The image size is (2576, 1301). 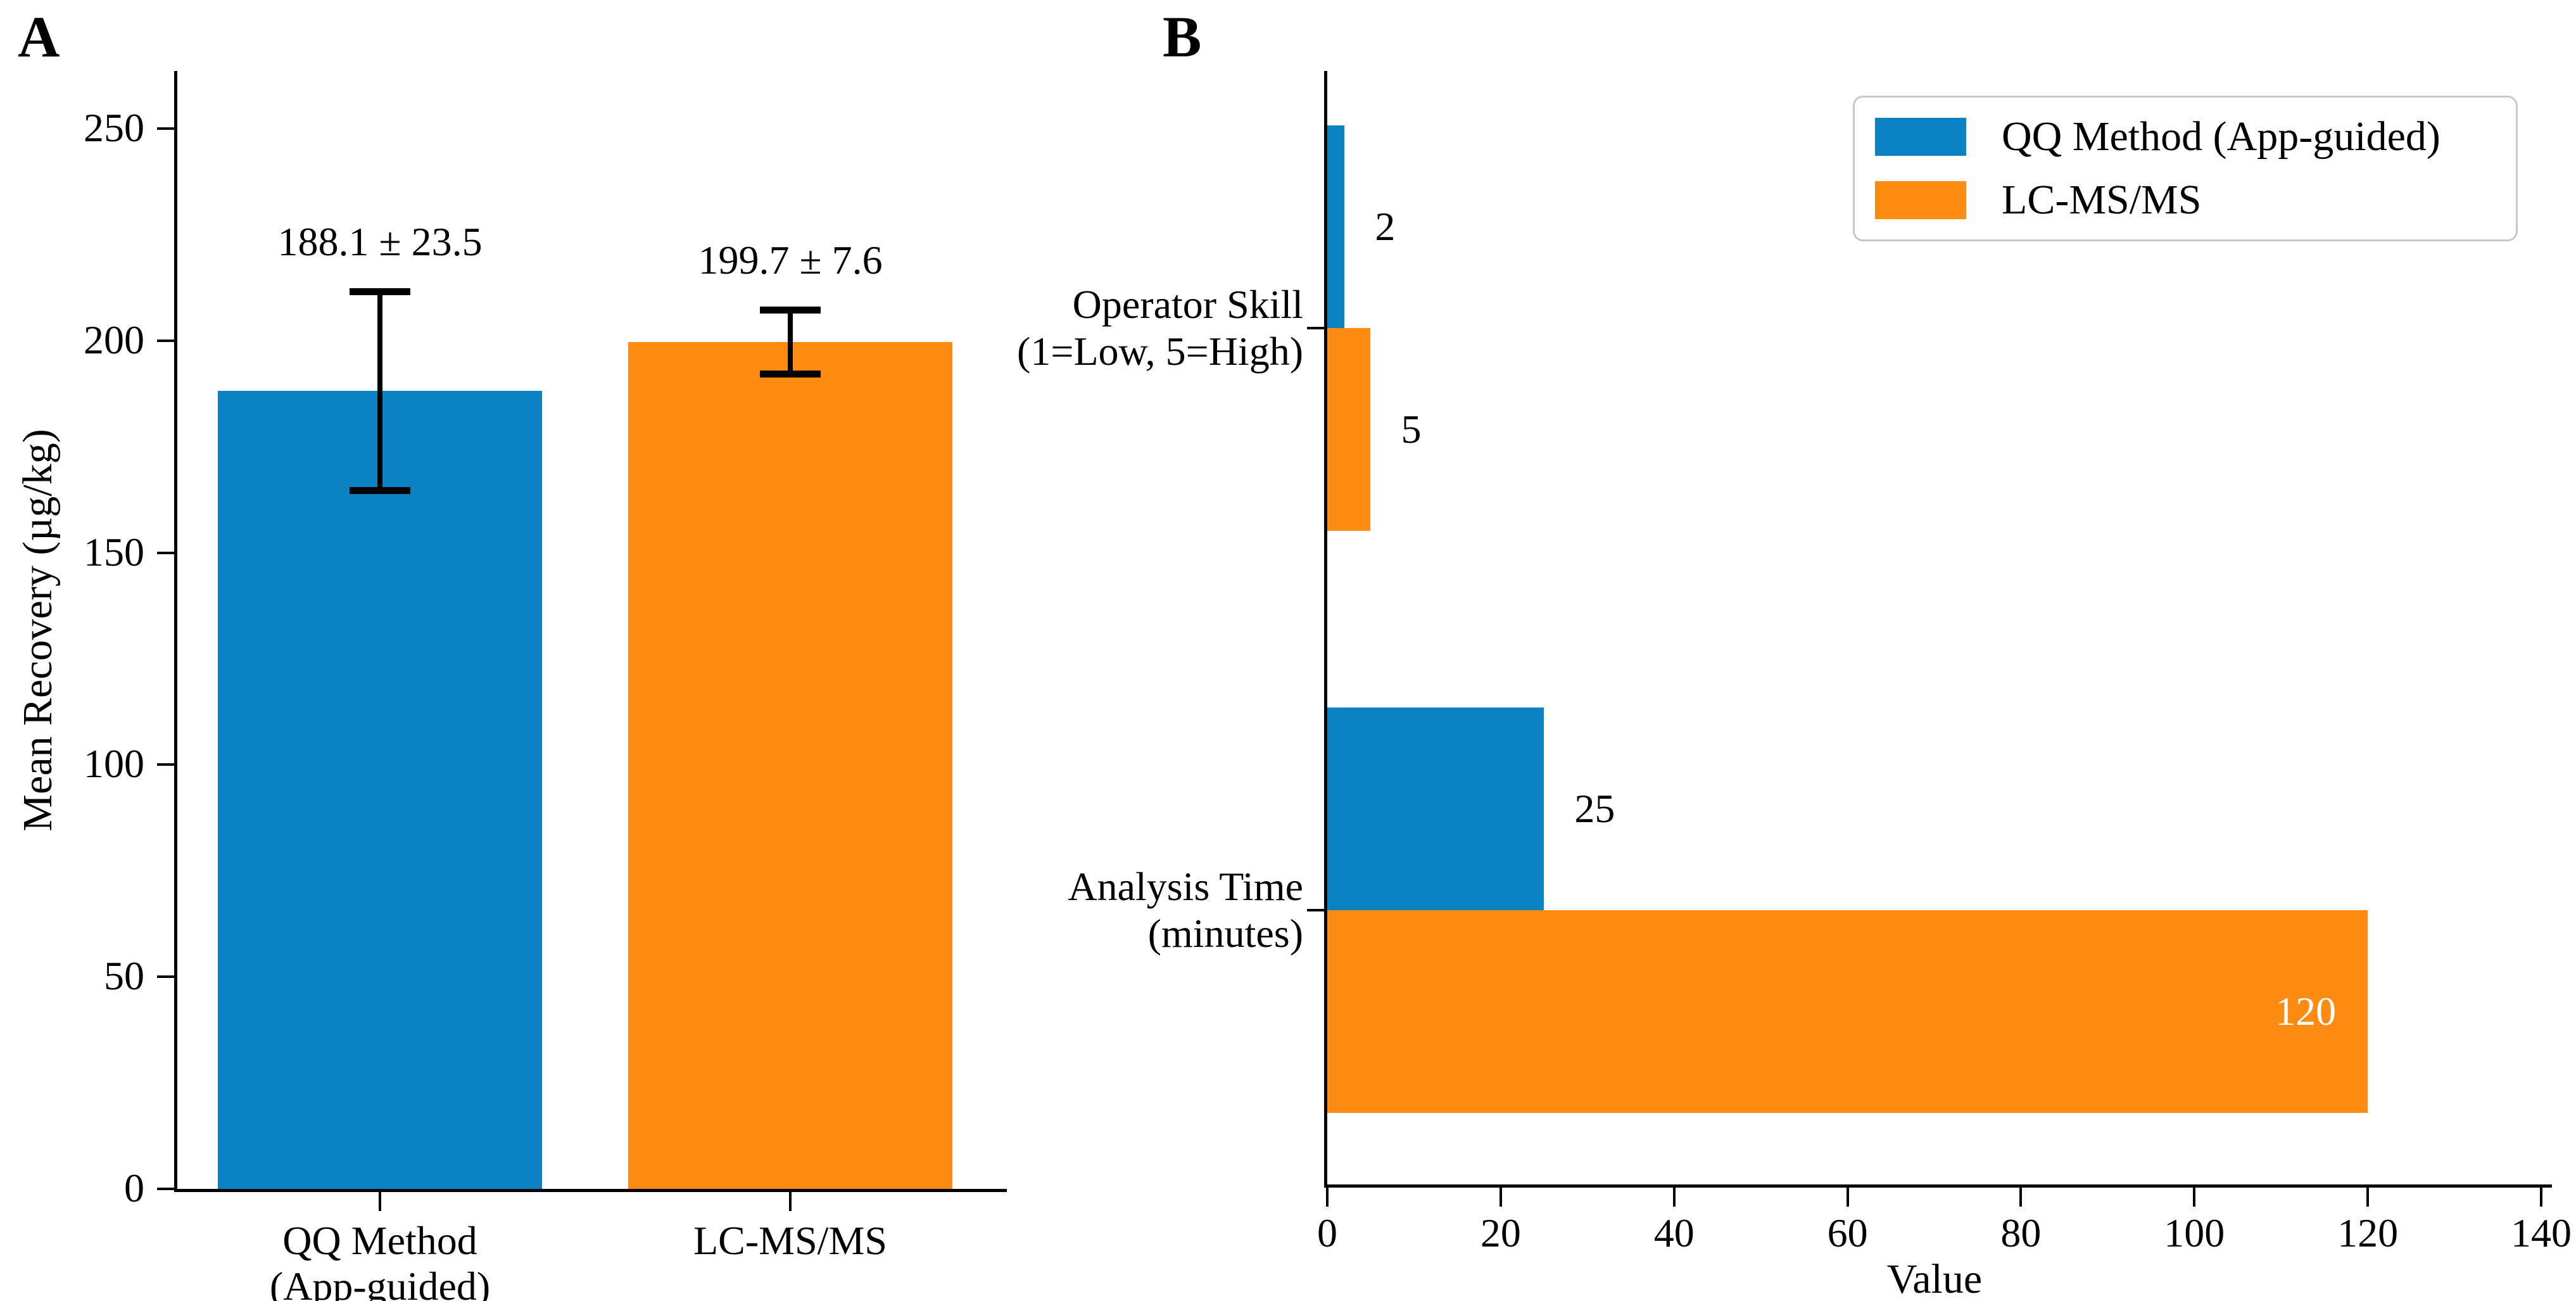 What do you see at coordinates (2541, 1232) in the screenshot?
I see `panel-b-x-tick-label: 140` at bounding box center [2541, 1232].